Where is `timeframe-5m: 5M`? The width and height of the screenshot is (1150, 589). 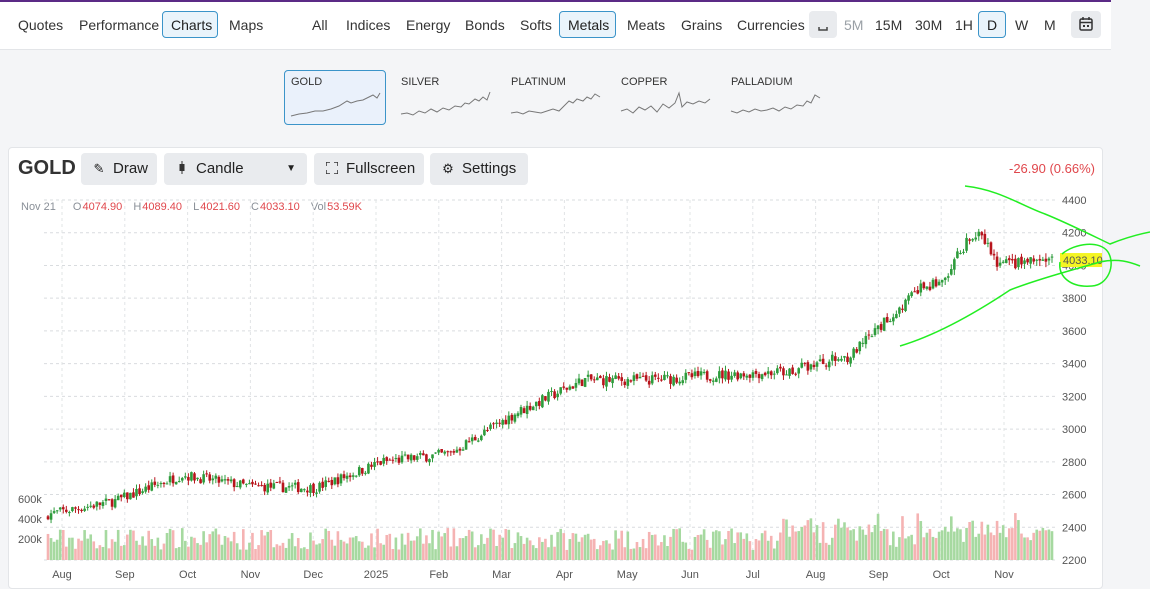
timeframe-5m: 5M is located at coordinates (854, 25).